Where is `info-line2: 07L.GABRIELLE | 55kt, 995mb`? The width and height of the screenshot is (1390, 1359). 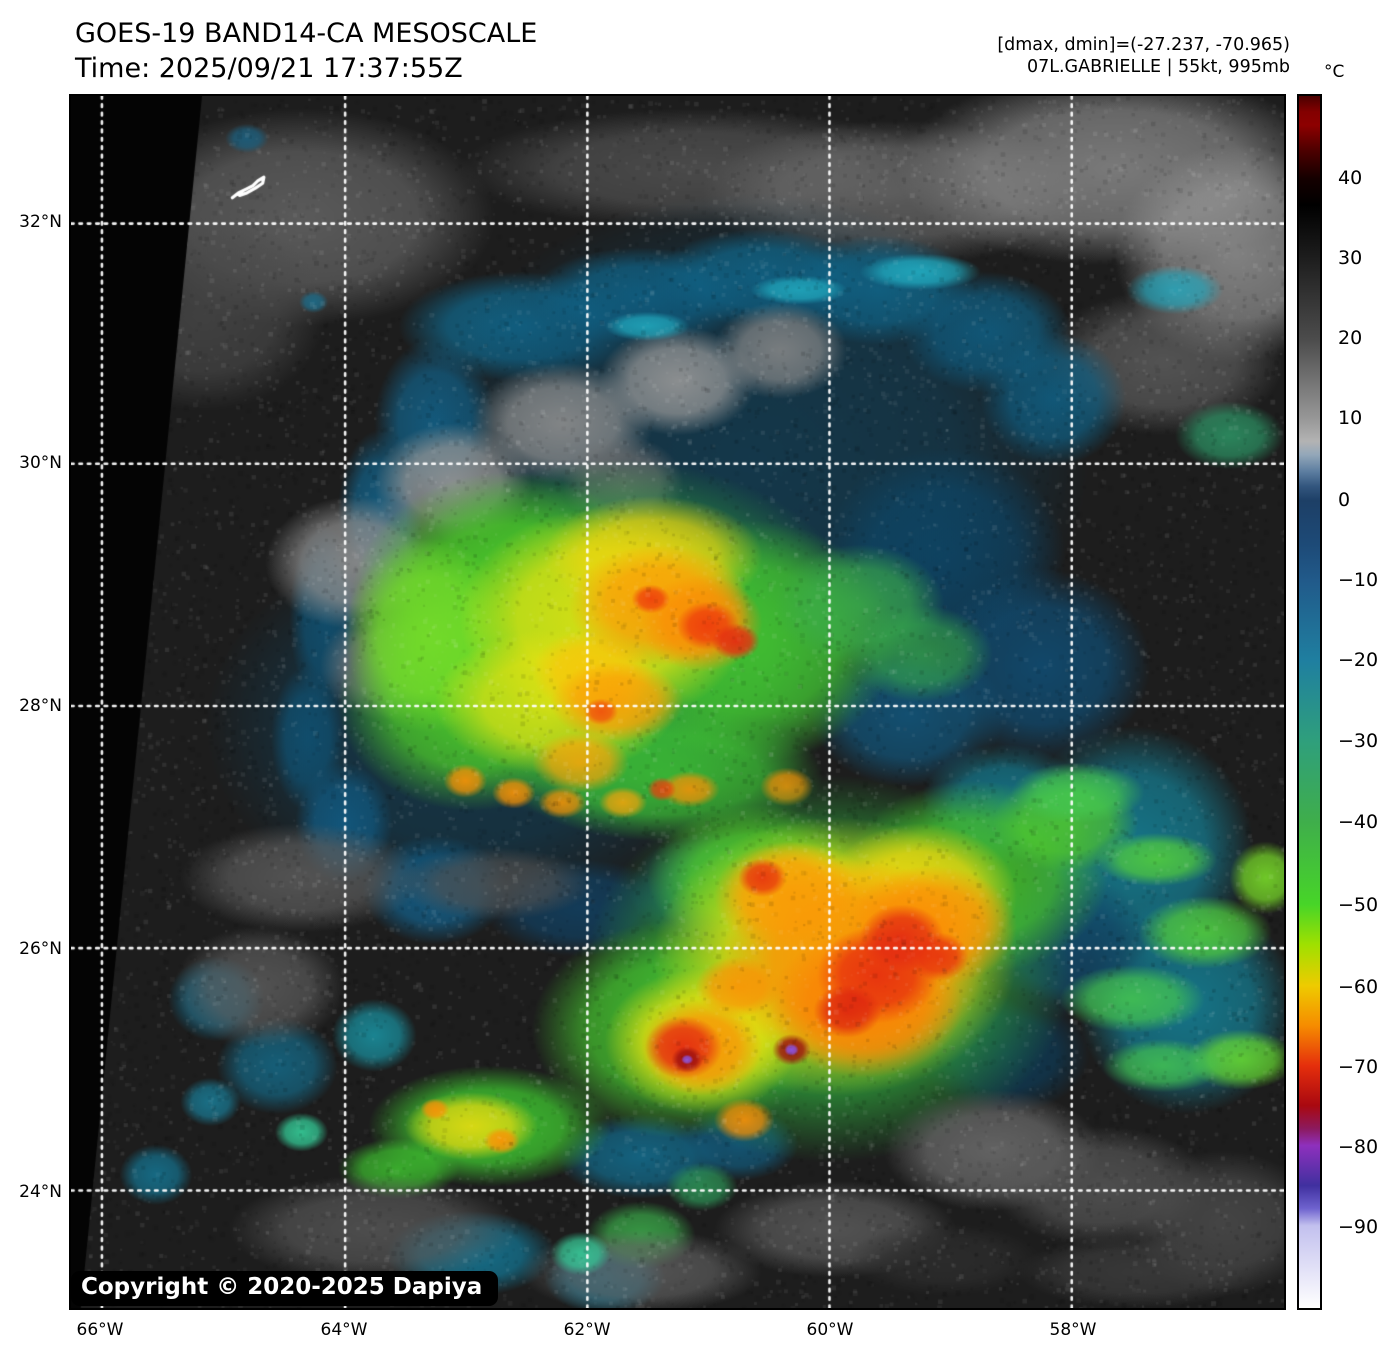
info-line2: 07L.GABRIELLE | 55kt, 995mb is located at coordinates (1158, 67).